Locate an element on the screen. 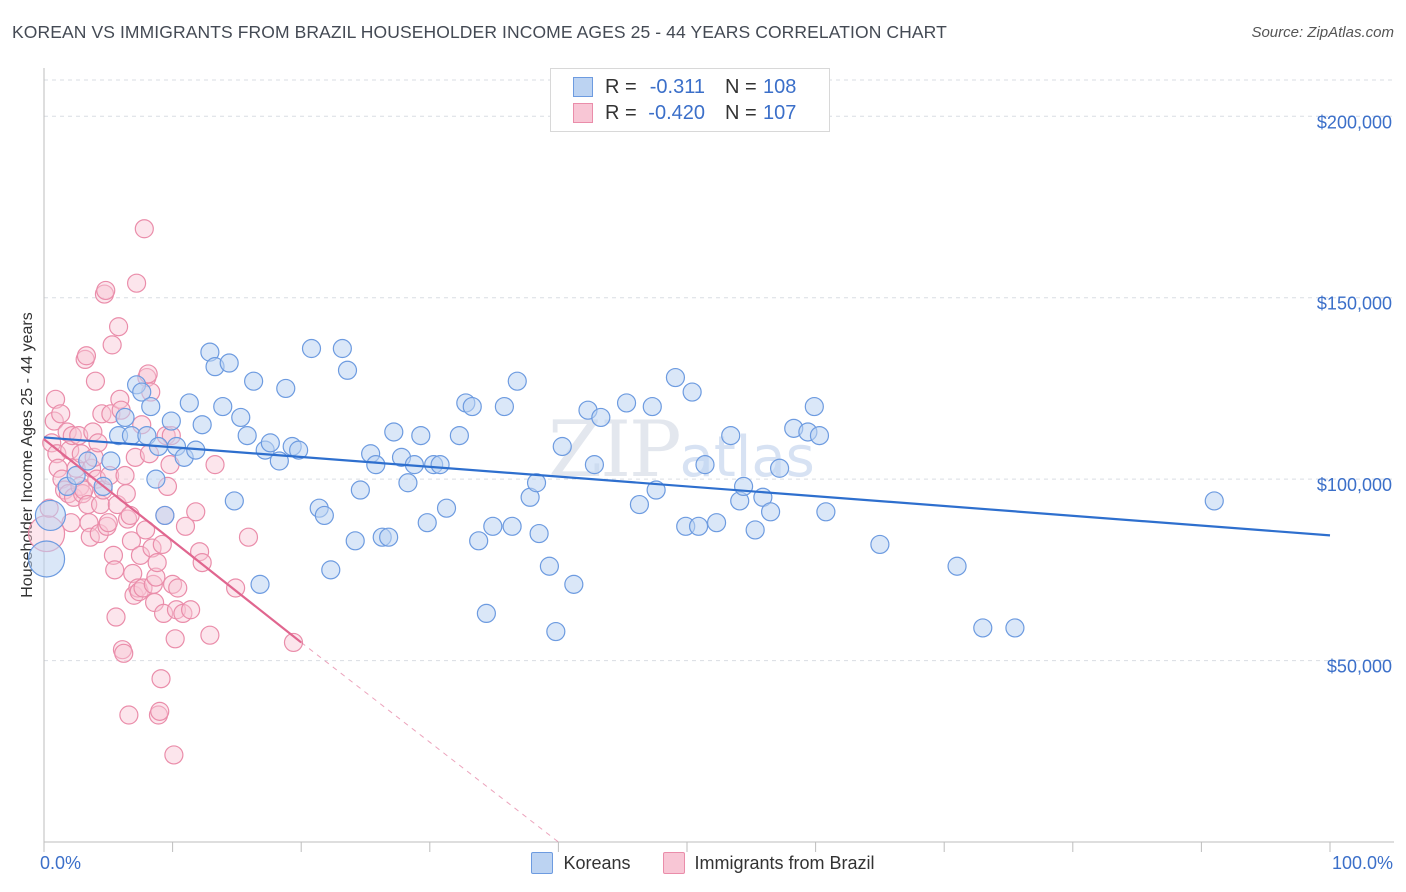 This screenshot has height=892, width=1406. legend-label-brazil: Immigrants from Brazil is located at coordinates (784, 862).